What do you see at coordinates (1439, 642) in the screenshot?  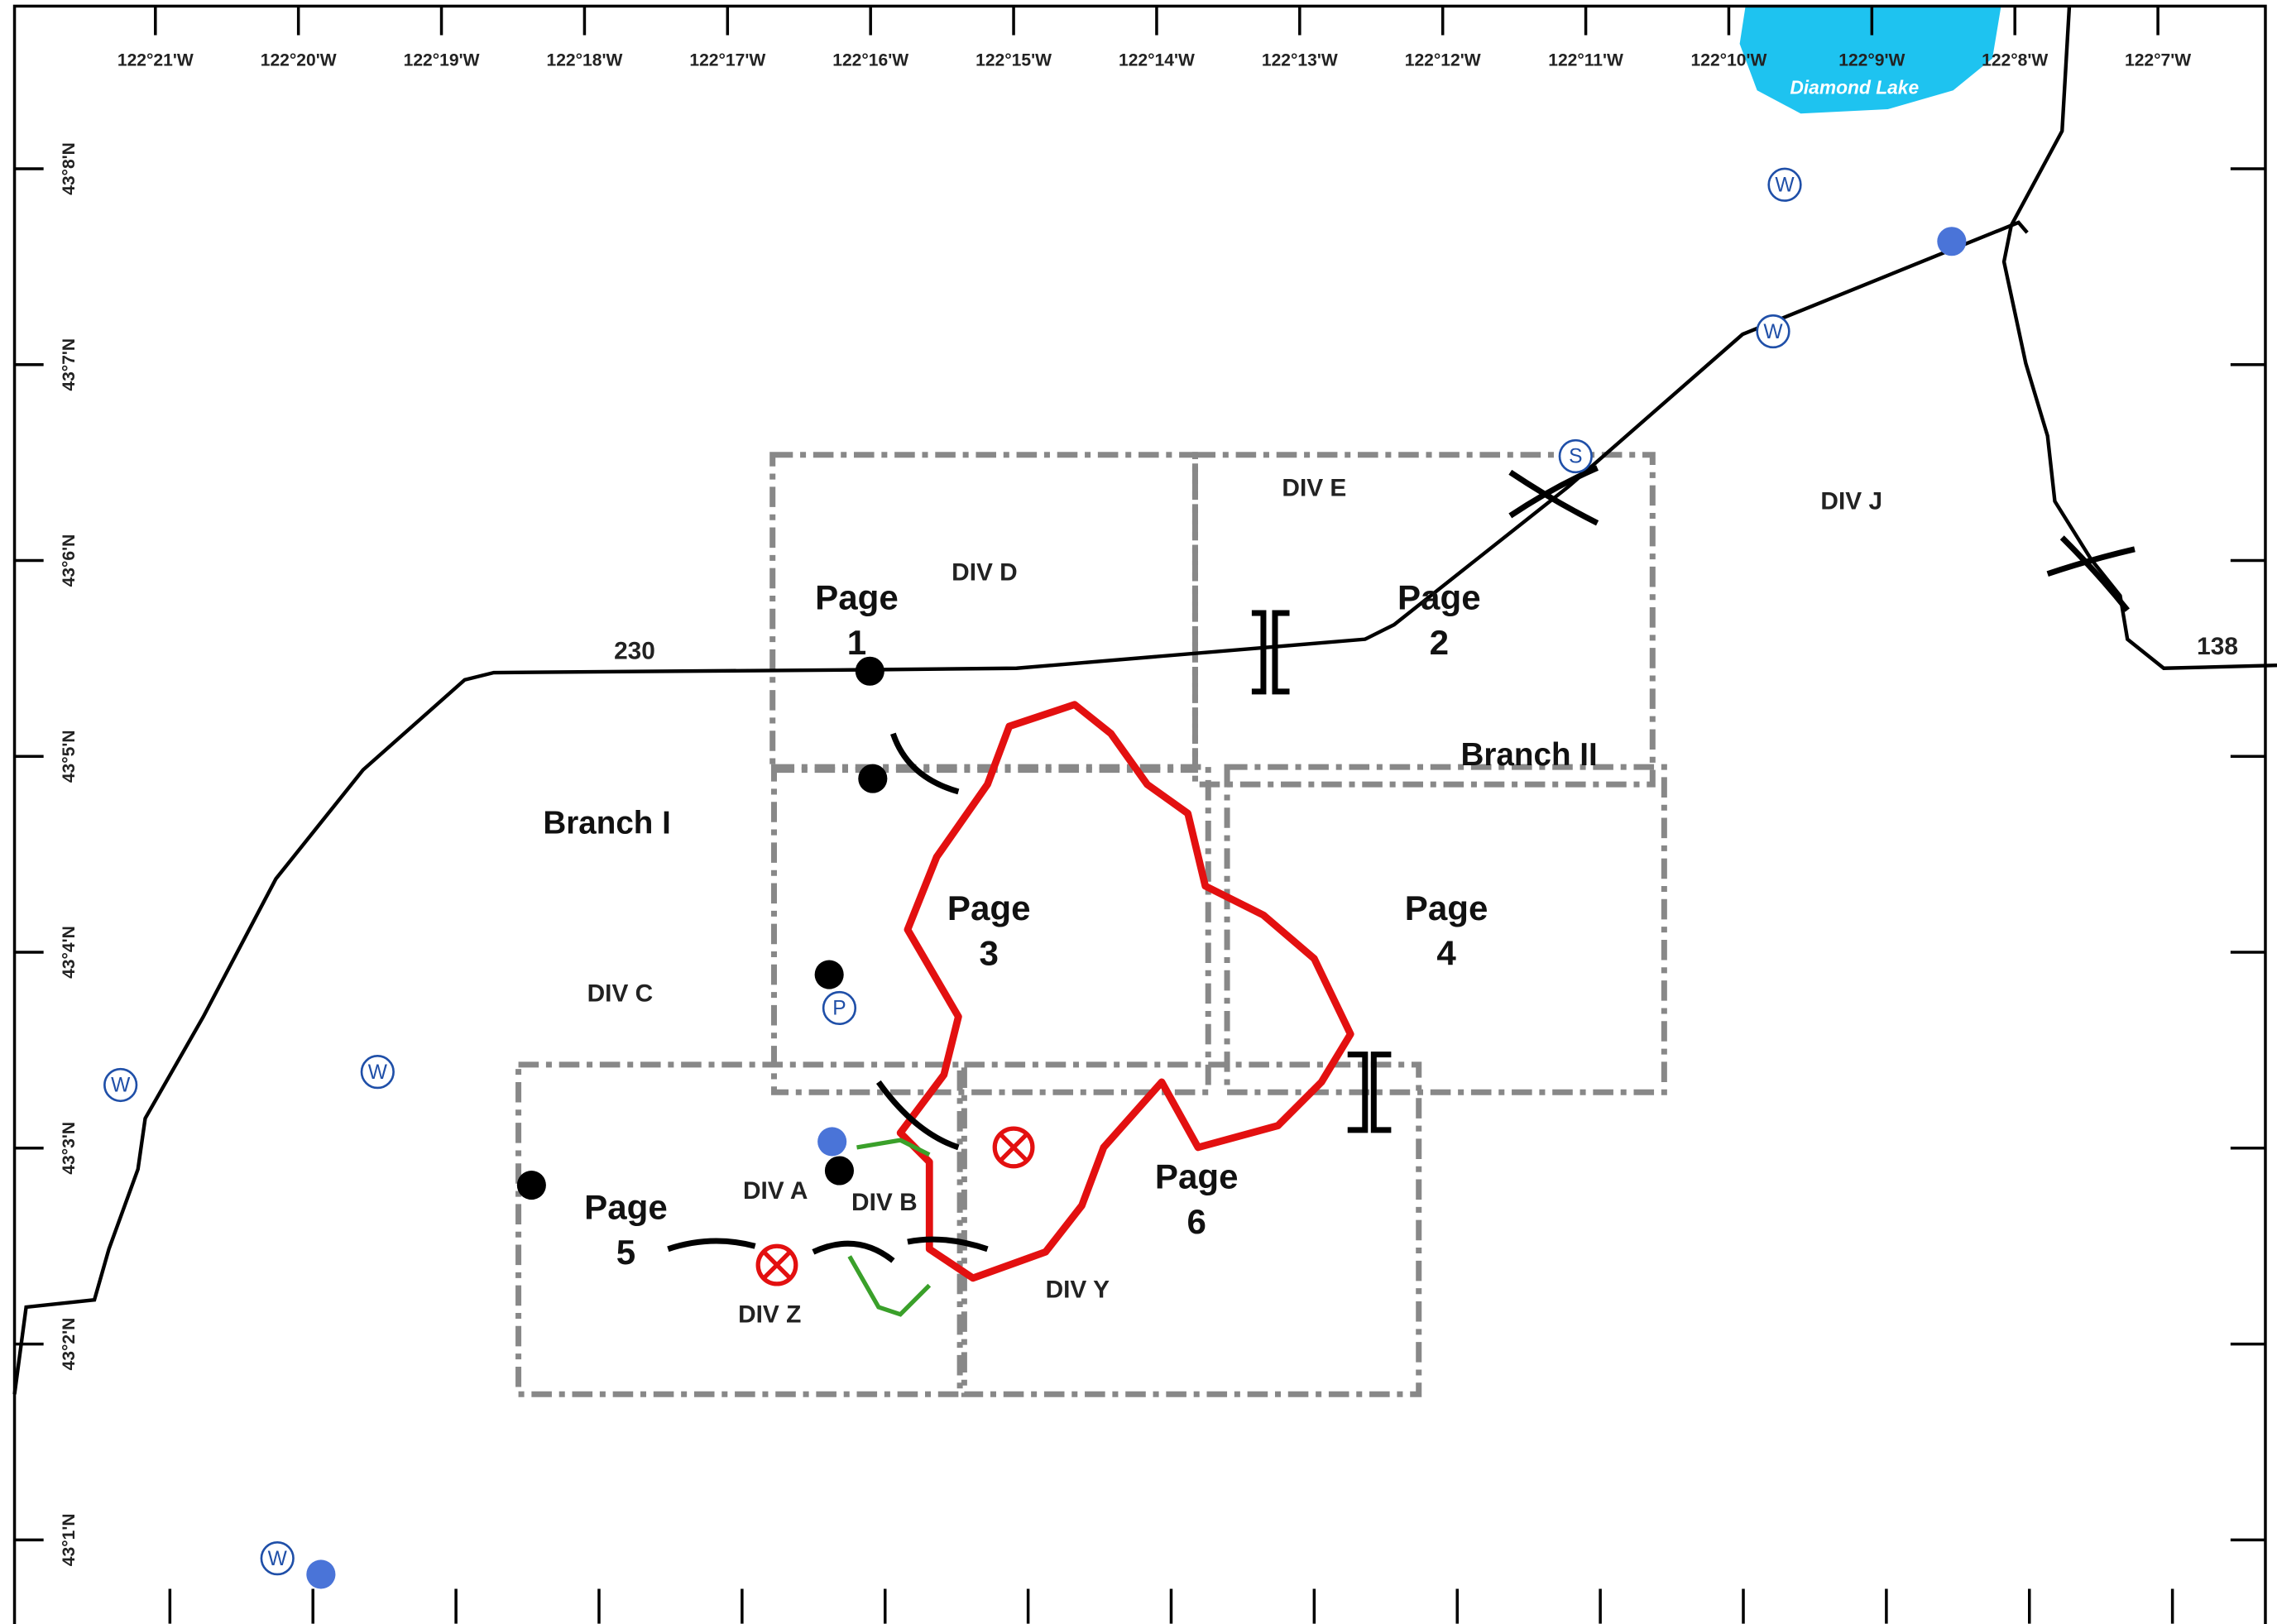 I see `page-number: 2` at bounding box center [1439, 642].